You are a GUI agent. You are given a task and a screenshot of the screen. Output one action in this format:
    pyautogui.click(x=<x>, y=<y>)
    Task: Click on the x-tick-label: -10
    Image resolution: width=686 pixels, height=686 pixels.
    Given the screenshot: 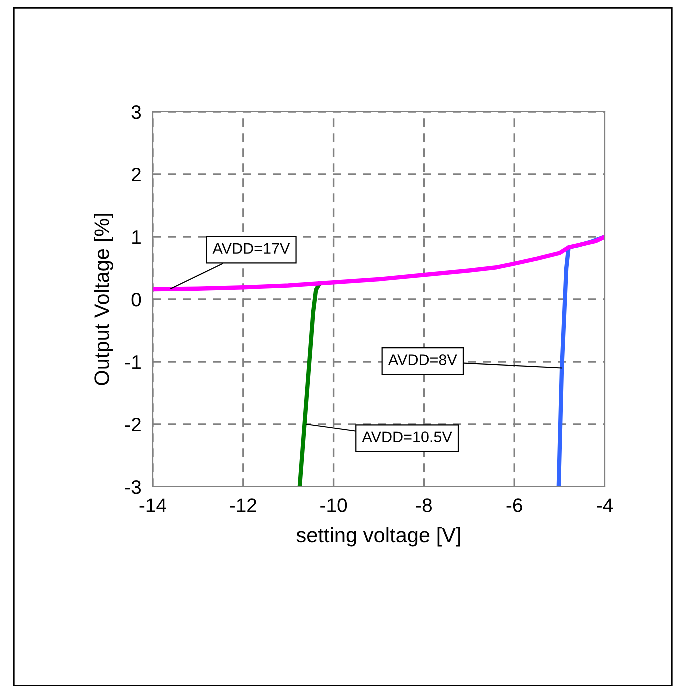 What is the action you would take?
    pyautogui.click(x=334, y=505)
    